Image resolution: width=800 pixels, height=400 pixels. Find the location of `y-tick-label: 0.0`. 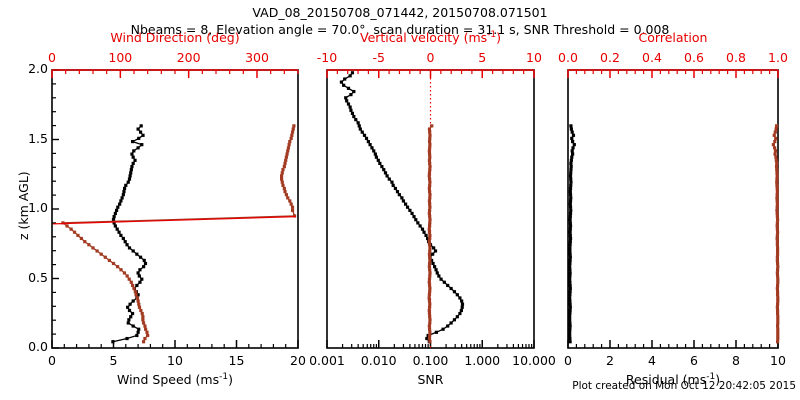

y-tick-label: 0.0 is located at coordinates (38, 346).